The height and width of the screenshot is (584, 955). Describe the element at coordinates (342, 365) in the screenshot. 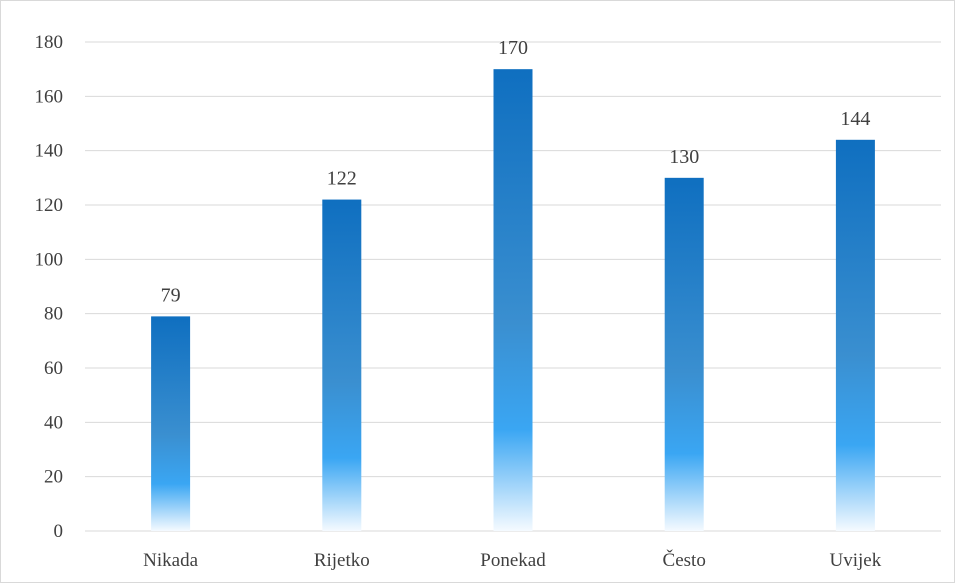

I see `bar-rijetko` at that location.